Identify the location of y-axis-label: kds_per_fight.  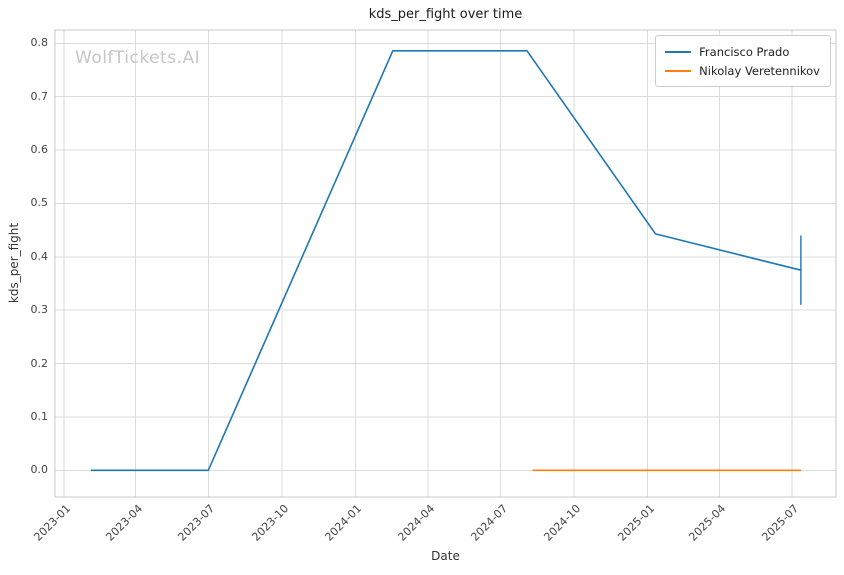
(14, 263).